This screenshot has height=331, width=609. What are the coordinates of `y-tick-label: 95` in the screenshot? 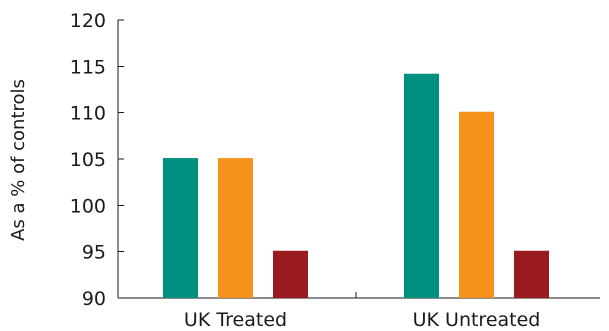 It's located at (94, 253).